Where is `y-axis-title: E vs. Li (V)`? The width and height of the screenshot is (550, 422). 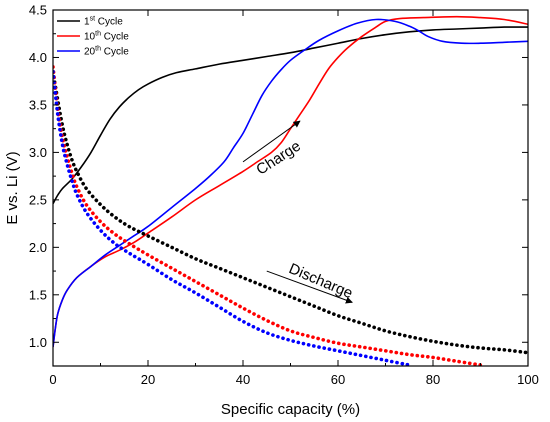 y-axis-title: E vs. Li (V) is located at coordinates (12, 187).